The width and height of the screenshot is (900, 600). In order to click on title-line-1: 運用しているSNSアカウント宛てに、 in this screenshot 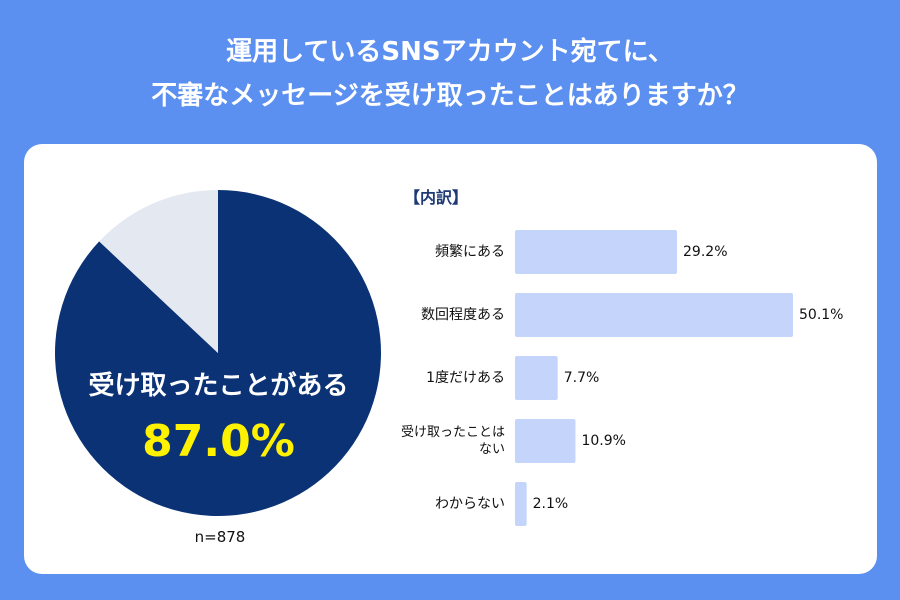, I will do `click(450, 52)`.